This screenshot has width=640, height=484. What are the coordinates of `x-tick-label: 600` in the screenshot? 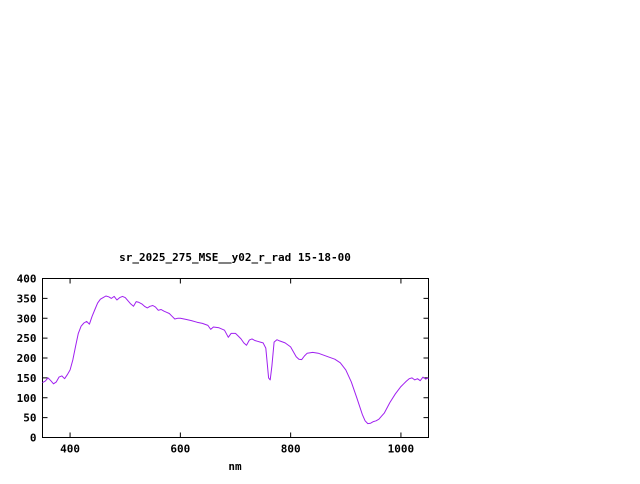 It's located at (180, 449).